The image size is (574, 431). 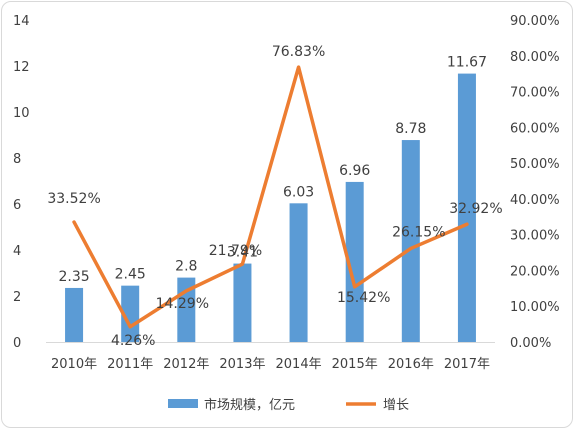 I want to click on y-right-tick-label: 90.00%, so click(x=535, y=21).